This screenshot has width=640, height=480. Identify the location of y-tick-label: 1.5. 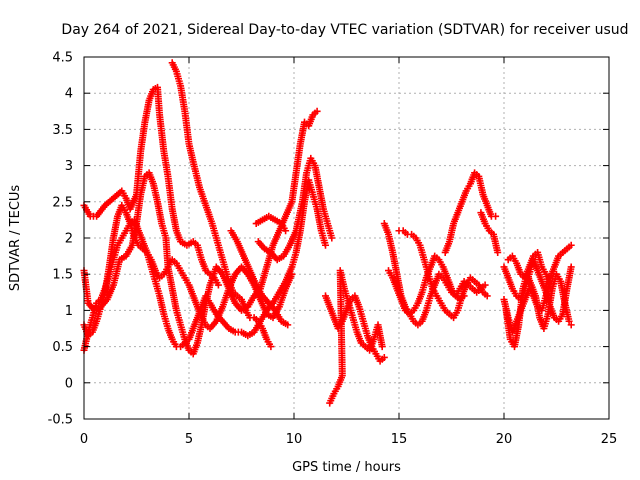
(62, 275).